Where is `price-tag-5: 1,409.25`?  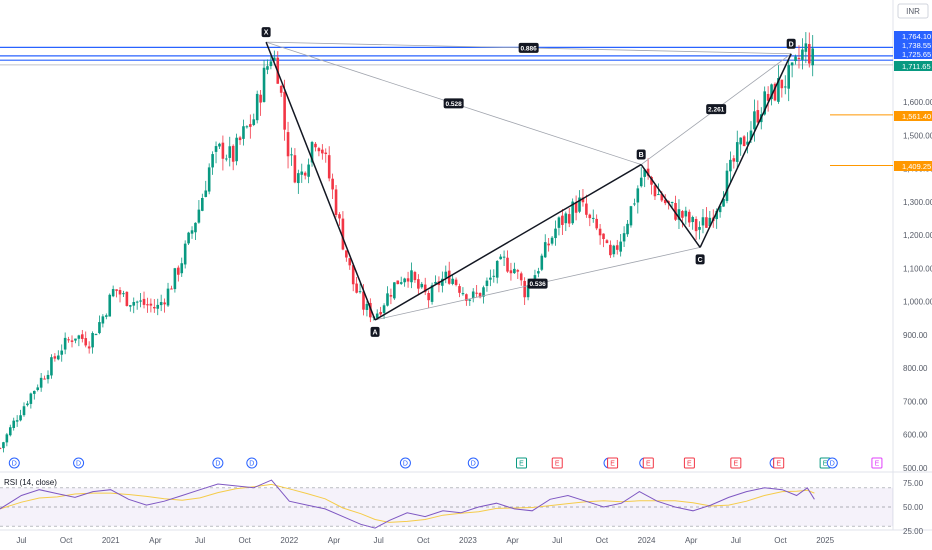
price-tag-5: 1,409.25 is located at coordinates (916, 166).